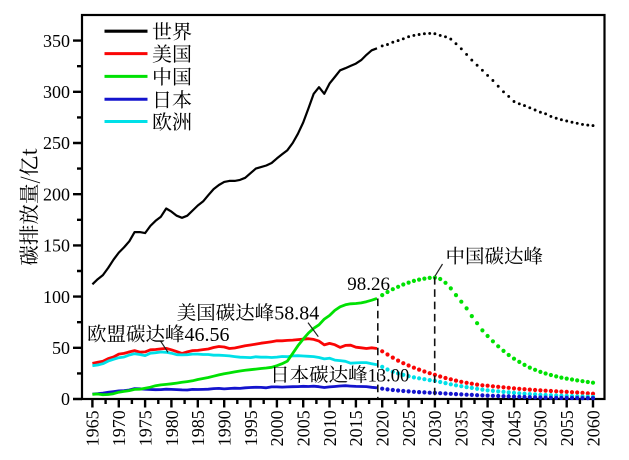  Describe the element at coordinates (368, 284) in the screenshot. I see `svg-text: 98.26` at that location.